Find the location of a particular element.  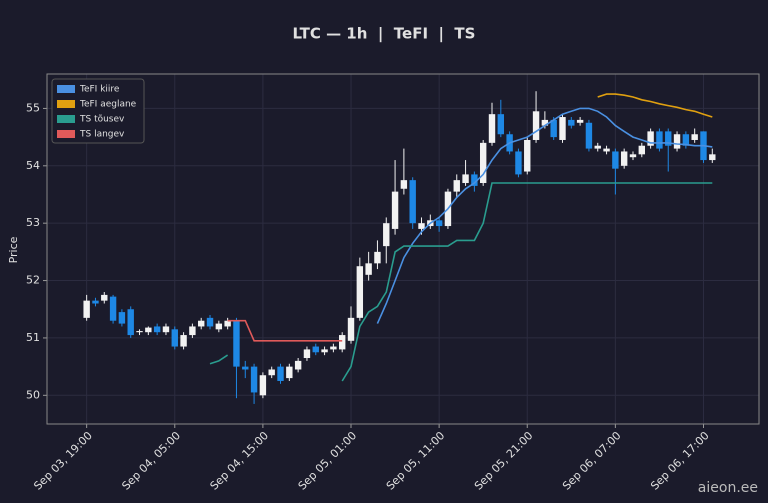

y-axis-label: Price is located at coordinates (13, 249).